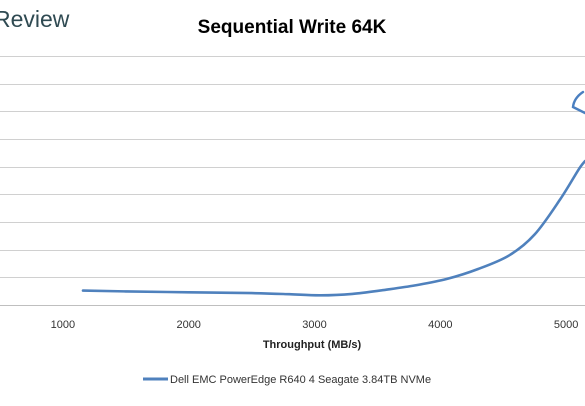 The width and height of the screenshot is (585, 406). What do you see at coordinates (35, 19) in the screenshot?
I see `logo-text: Review` at bounding box center [35, 19].